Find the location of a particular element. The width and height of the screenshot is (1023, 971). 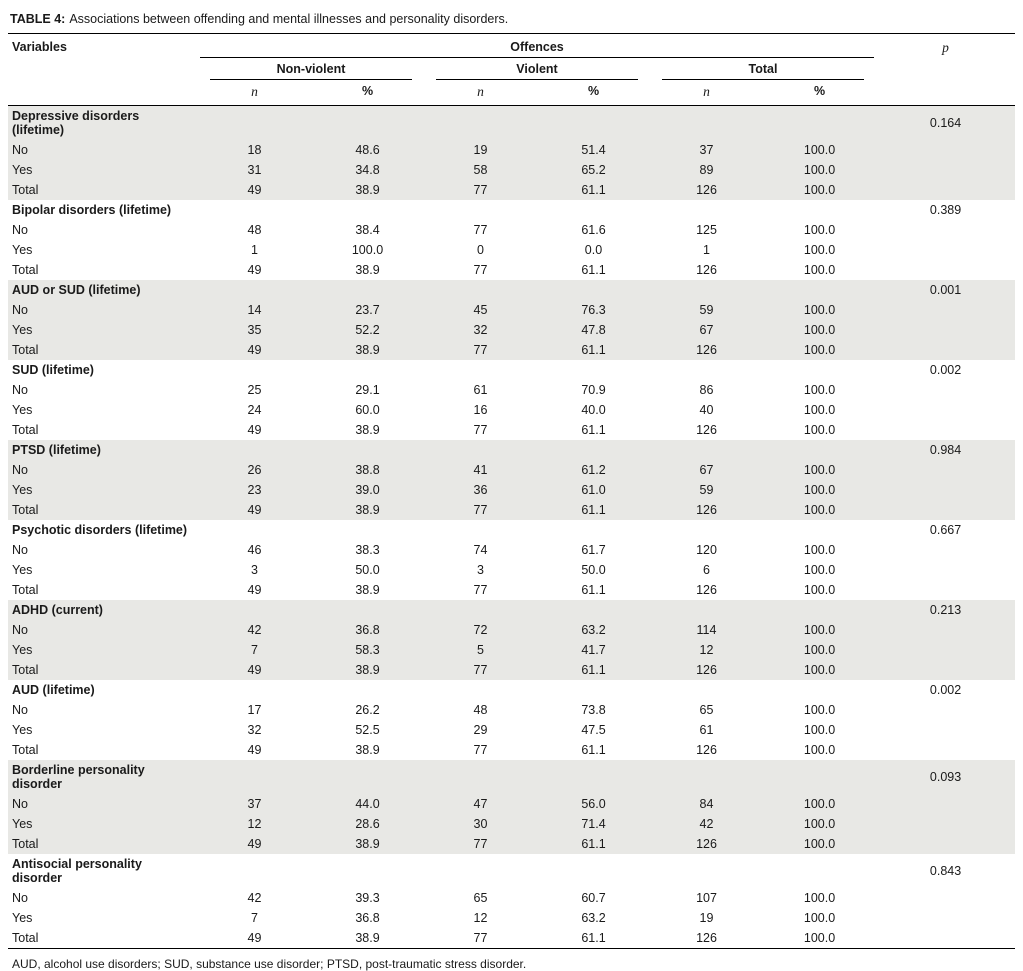

group-header-row: AUD or SUD (lifetime) 0.001 is located at coordinates (512, 290).